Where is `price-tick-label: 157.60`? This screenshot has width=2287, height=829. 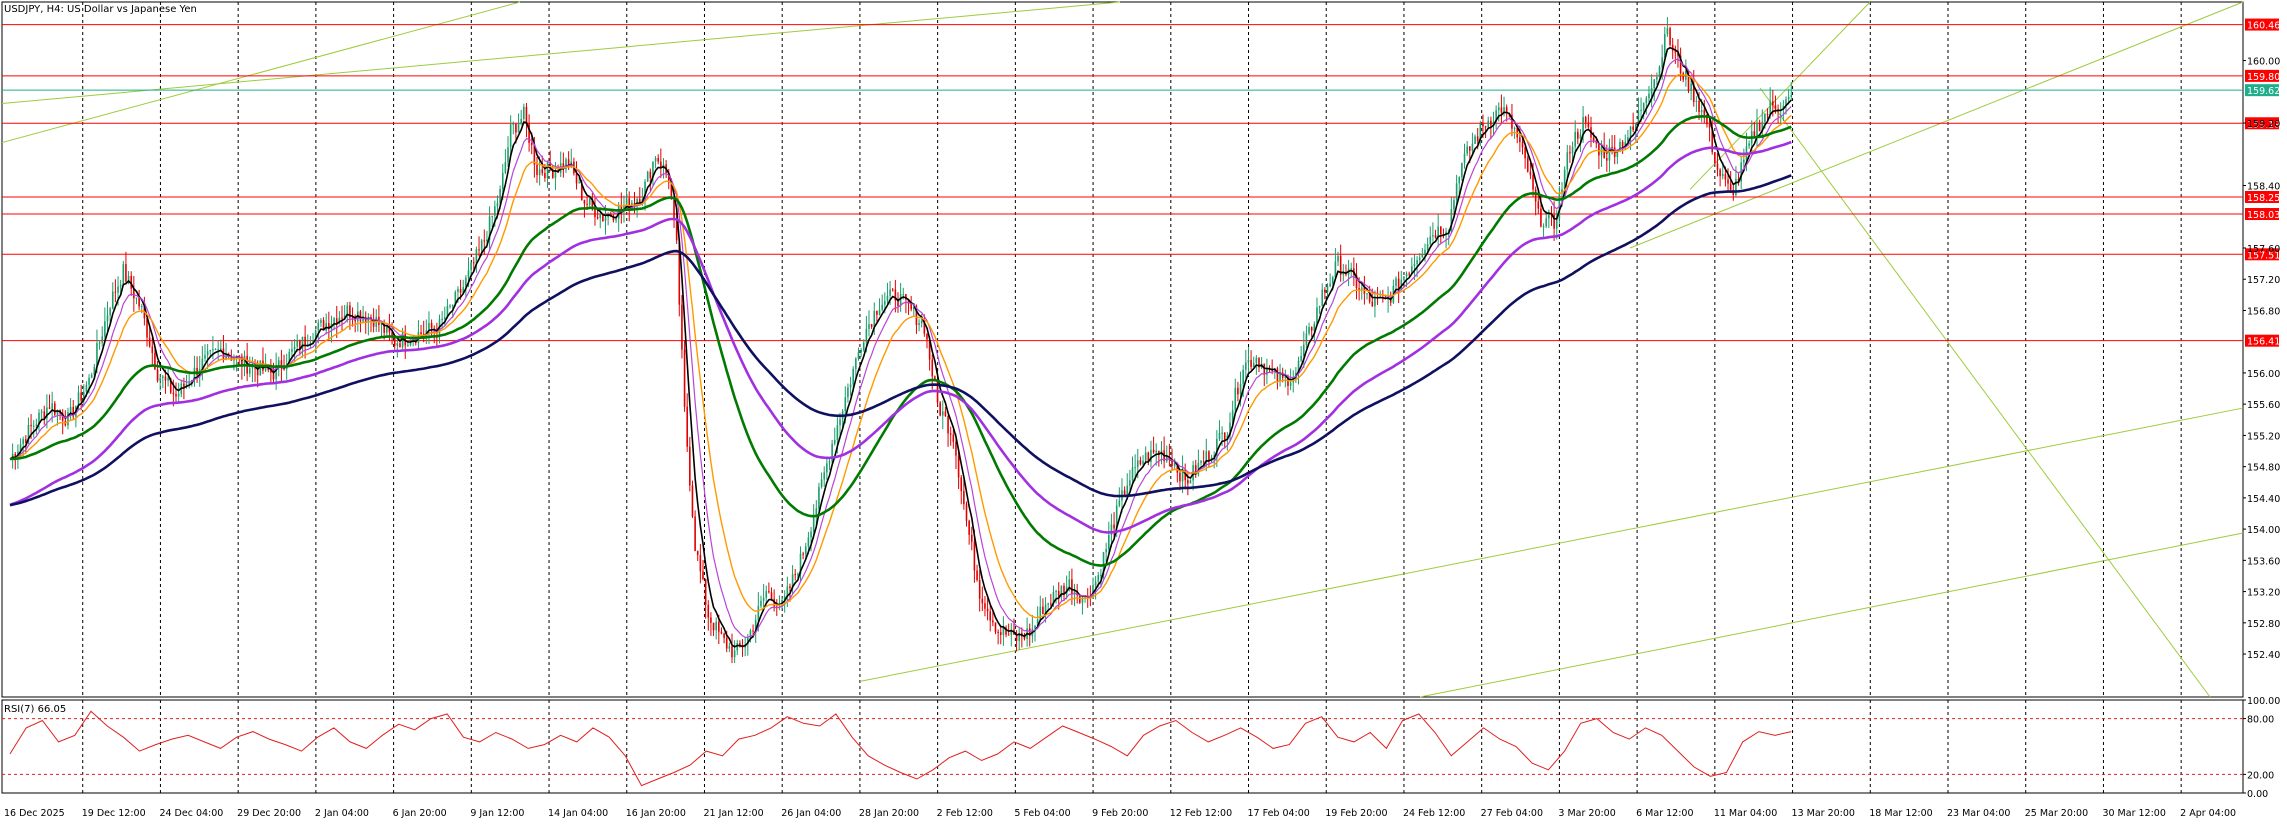
price-tick-label: 157.60 is located at coordinates (2263, 249).